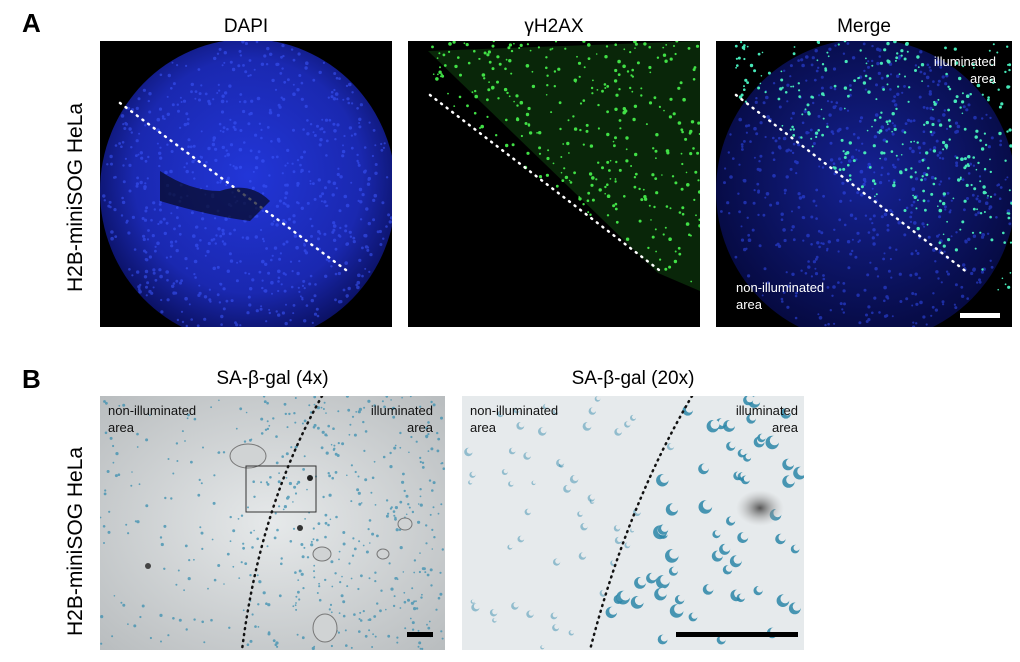  What do you see at coordinates (780, 296) in the screenshot?
I see `non-illuminated-area-label: non-illuminated area` at bounding box center [780, 296].